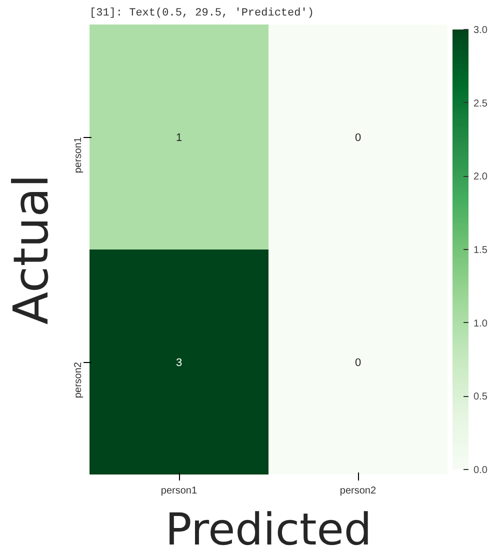  What do you see at coordinates (179, 363) in the screenshot?
I see `data-label: 3` at bounding box center [179, 363].